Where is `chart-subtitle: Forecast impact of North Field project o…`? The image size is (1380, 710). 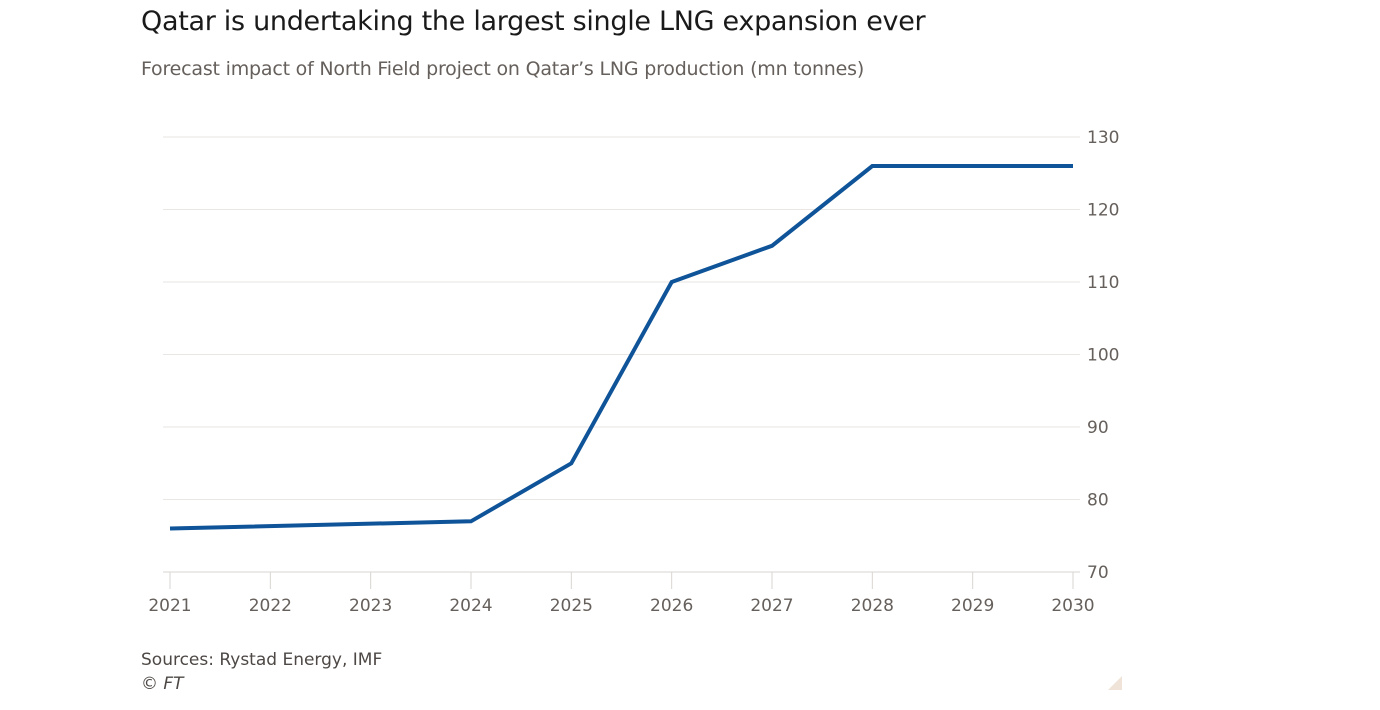
chart-subtitle: Forecast impact of North Field project o… is located at coordinates (503, 69).